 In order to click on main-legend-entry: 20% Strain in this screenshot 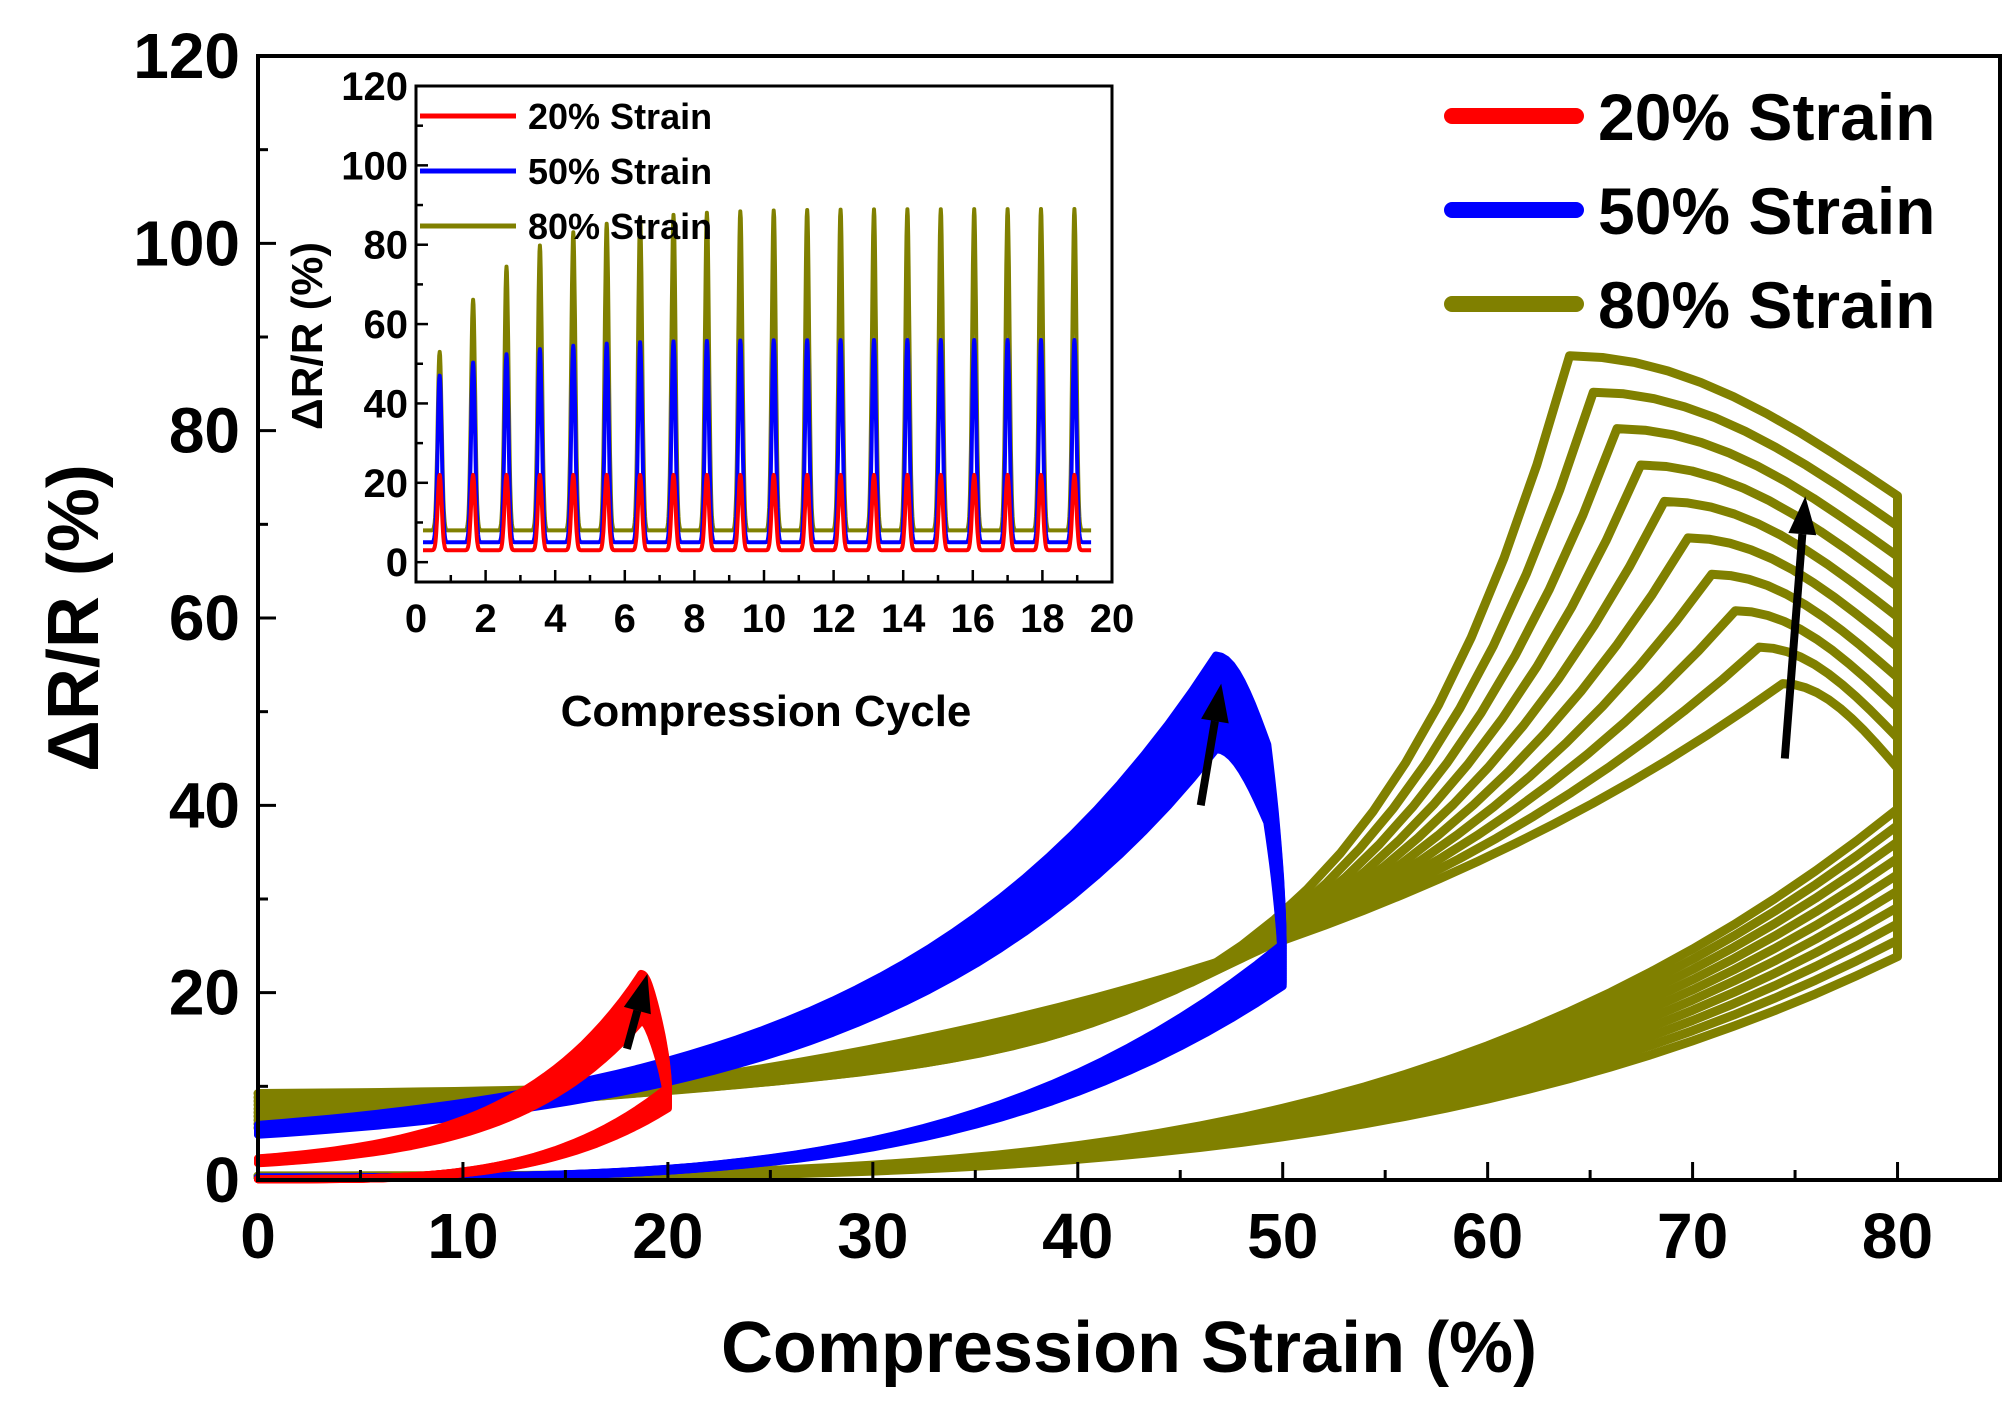, I will do `click(1689, 117)`.